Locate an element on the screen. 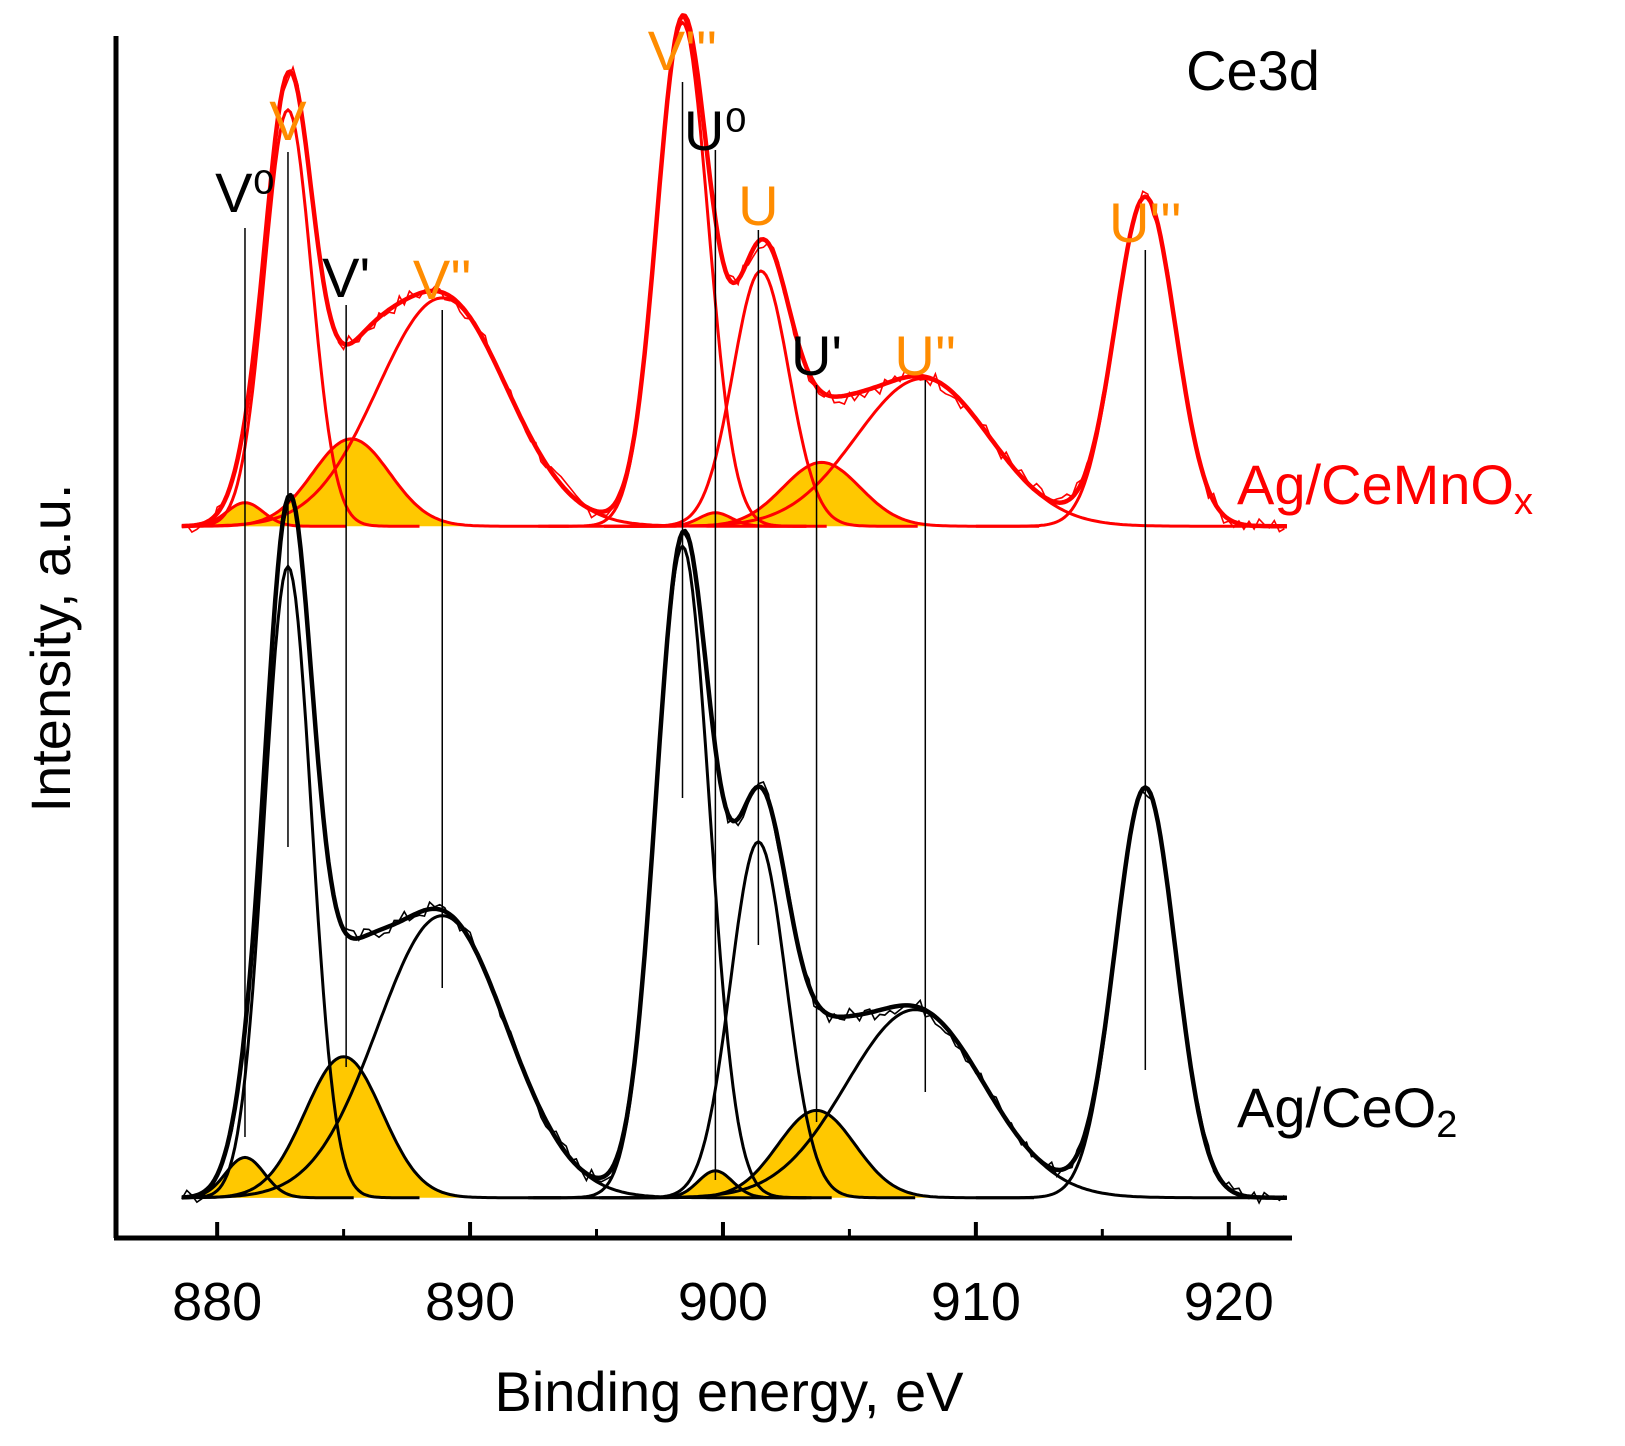 This screenshot has height=1446, width=1625. y-axis-label: Intensity, a.u. is located at coordinates (50, 648).